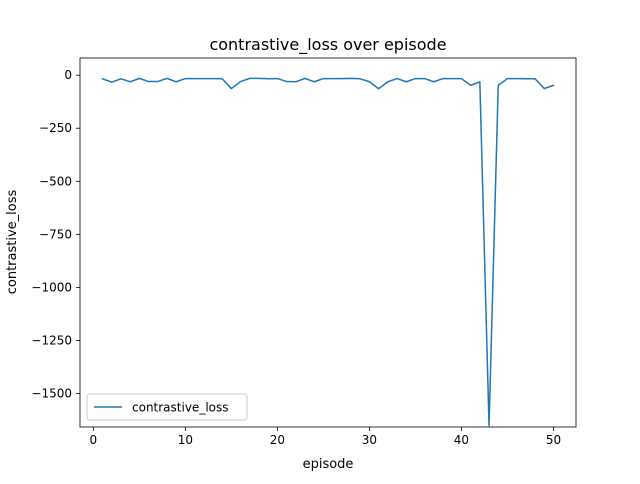  Describe the element at coordinates (68, 75) in the screenshot. I see `y-tick-label: 0` at that location.